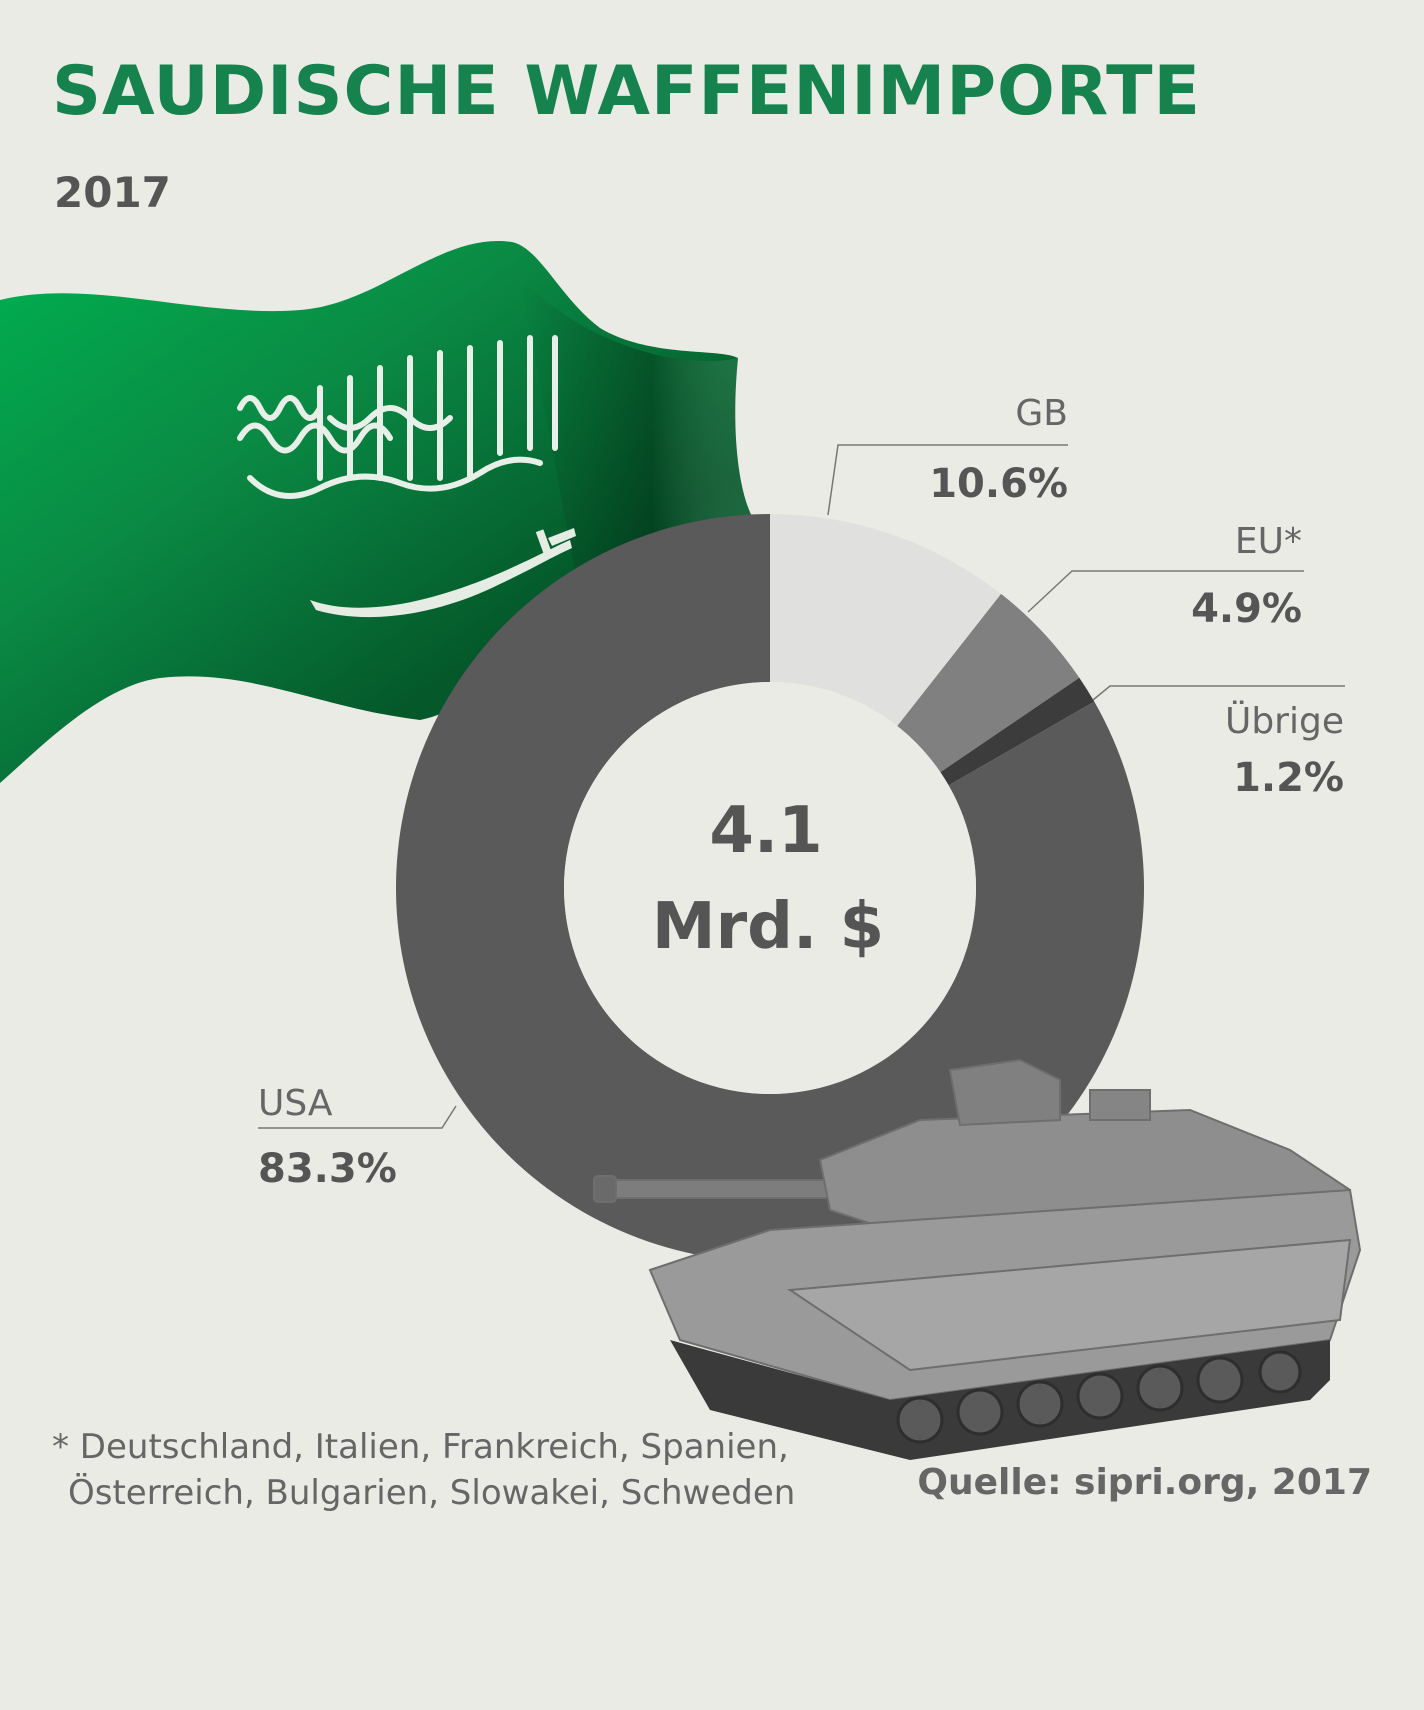 The image size is (1424, 1710). What do you see at coordinates (1246, 609) in the screenshot?
I see `slice-label-value: 4.9%` at bounding box center [1246, 609].